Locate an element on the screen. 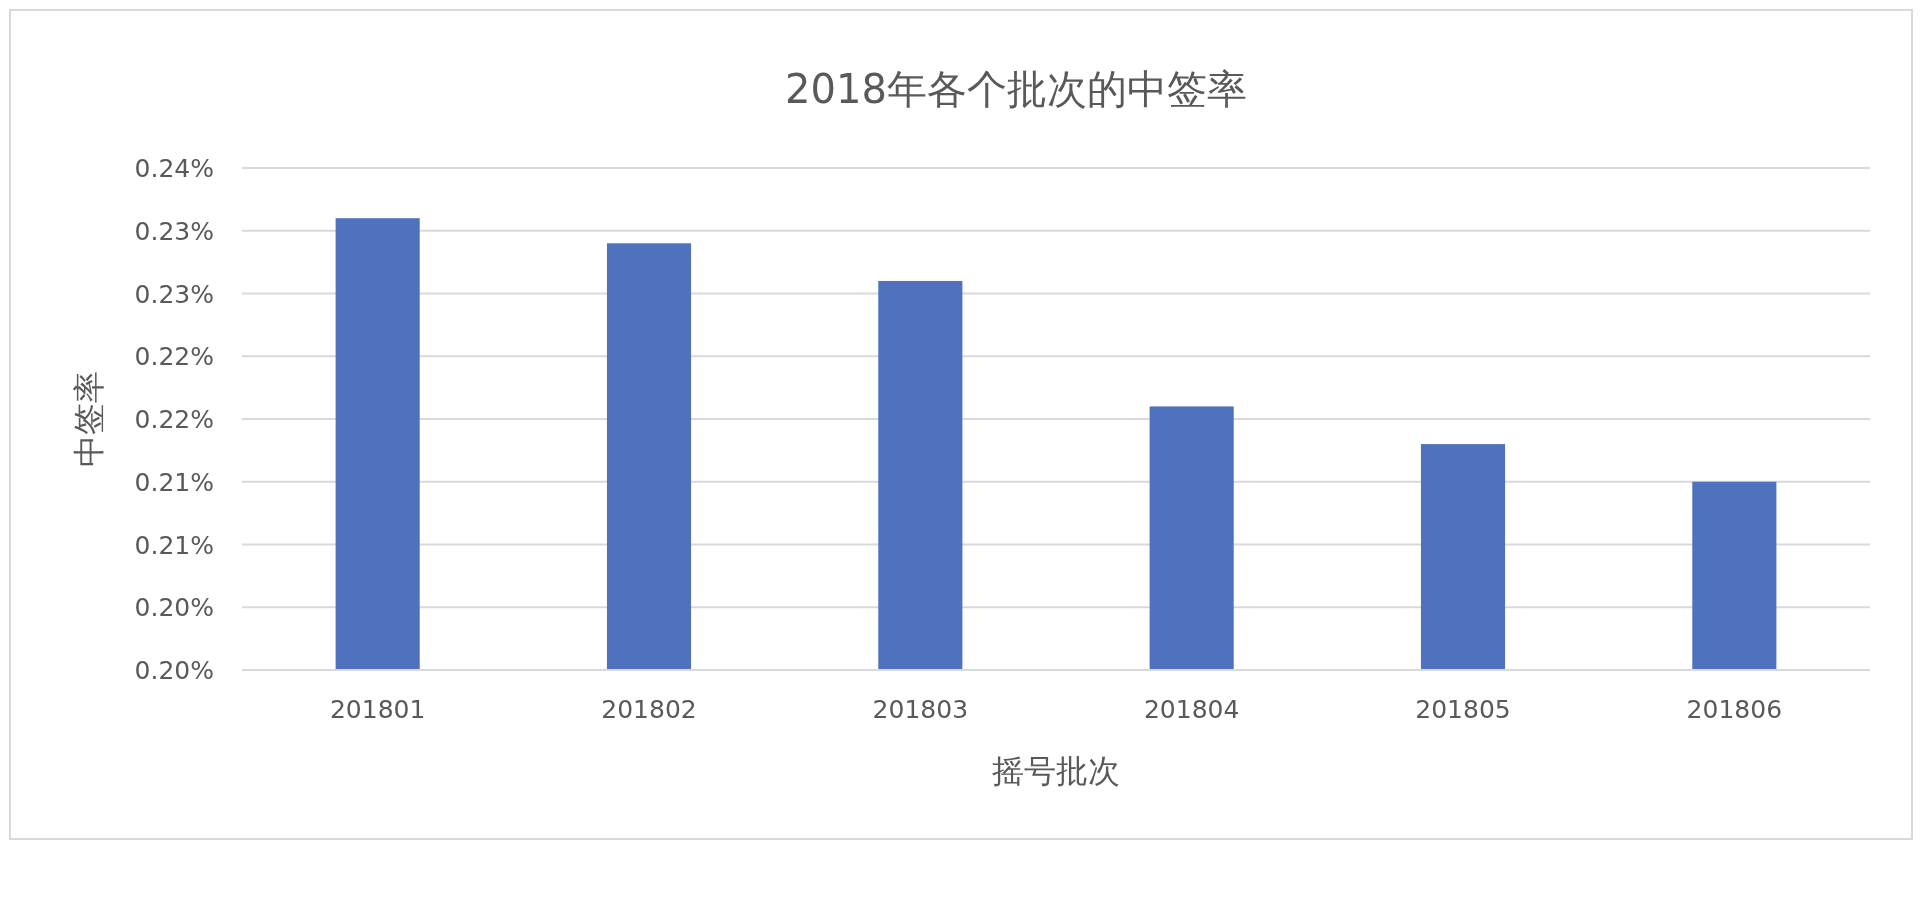 The height and width of the screenshot is (924, 1920). x-tick-label: 201803 is located at coordinates (920, 709).